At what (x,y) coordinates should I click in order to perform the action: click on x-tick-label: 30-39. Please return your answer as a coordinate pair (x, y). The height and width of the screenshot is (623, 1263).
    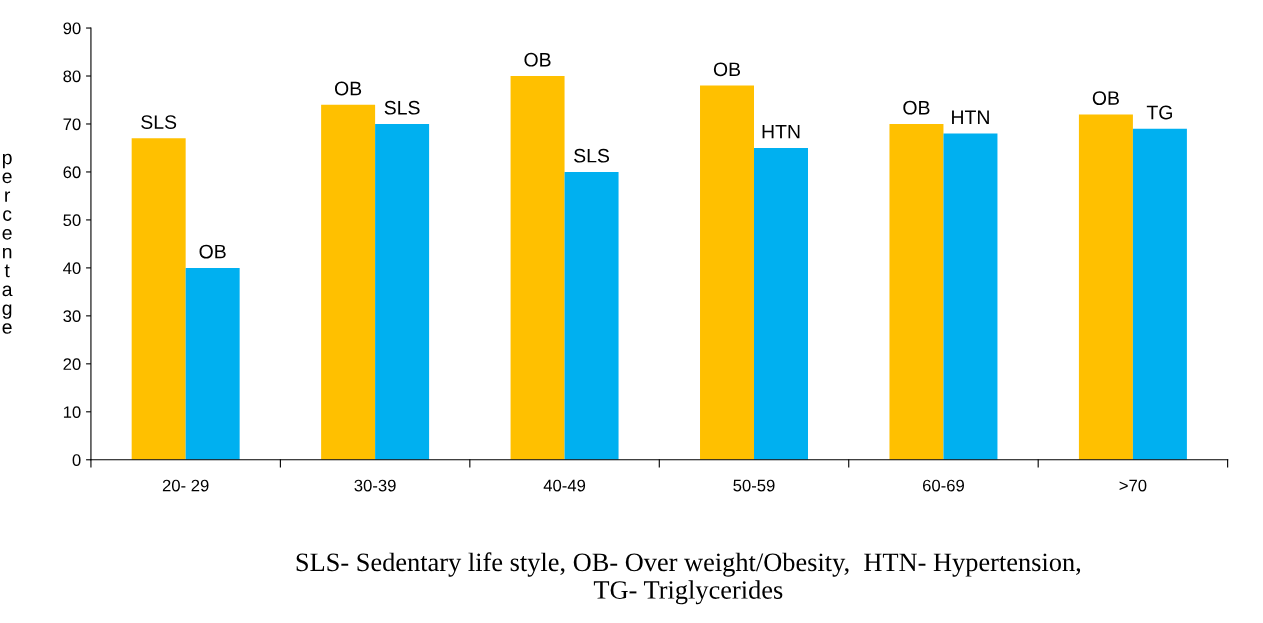
    Looking at the image, I should click on (375, 485).